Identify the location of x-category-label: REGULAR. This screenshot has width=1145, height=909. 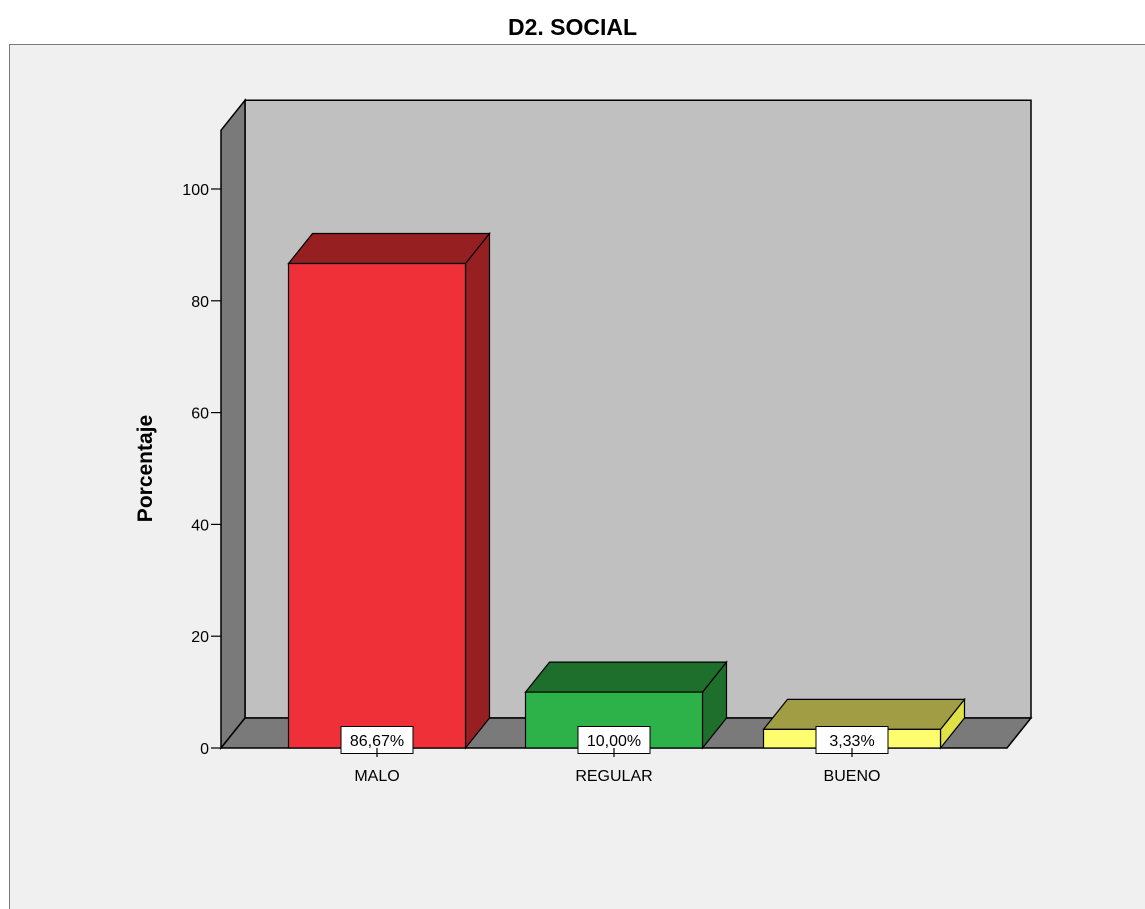
(613, 776).